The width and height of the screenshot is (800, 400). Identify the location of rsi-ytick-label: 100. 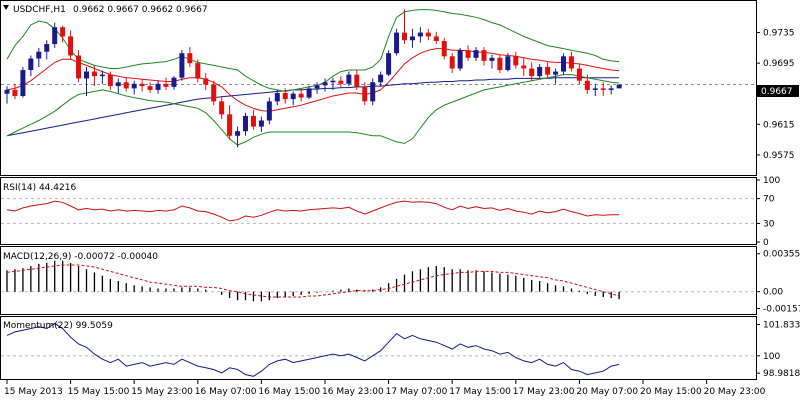
(771, 181).